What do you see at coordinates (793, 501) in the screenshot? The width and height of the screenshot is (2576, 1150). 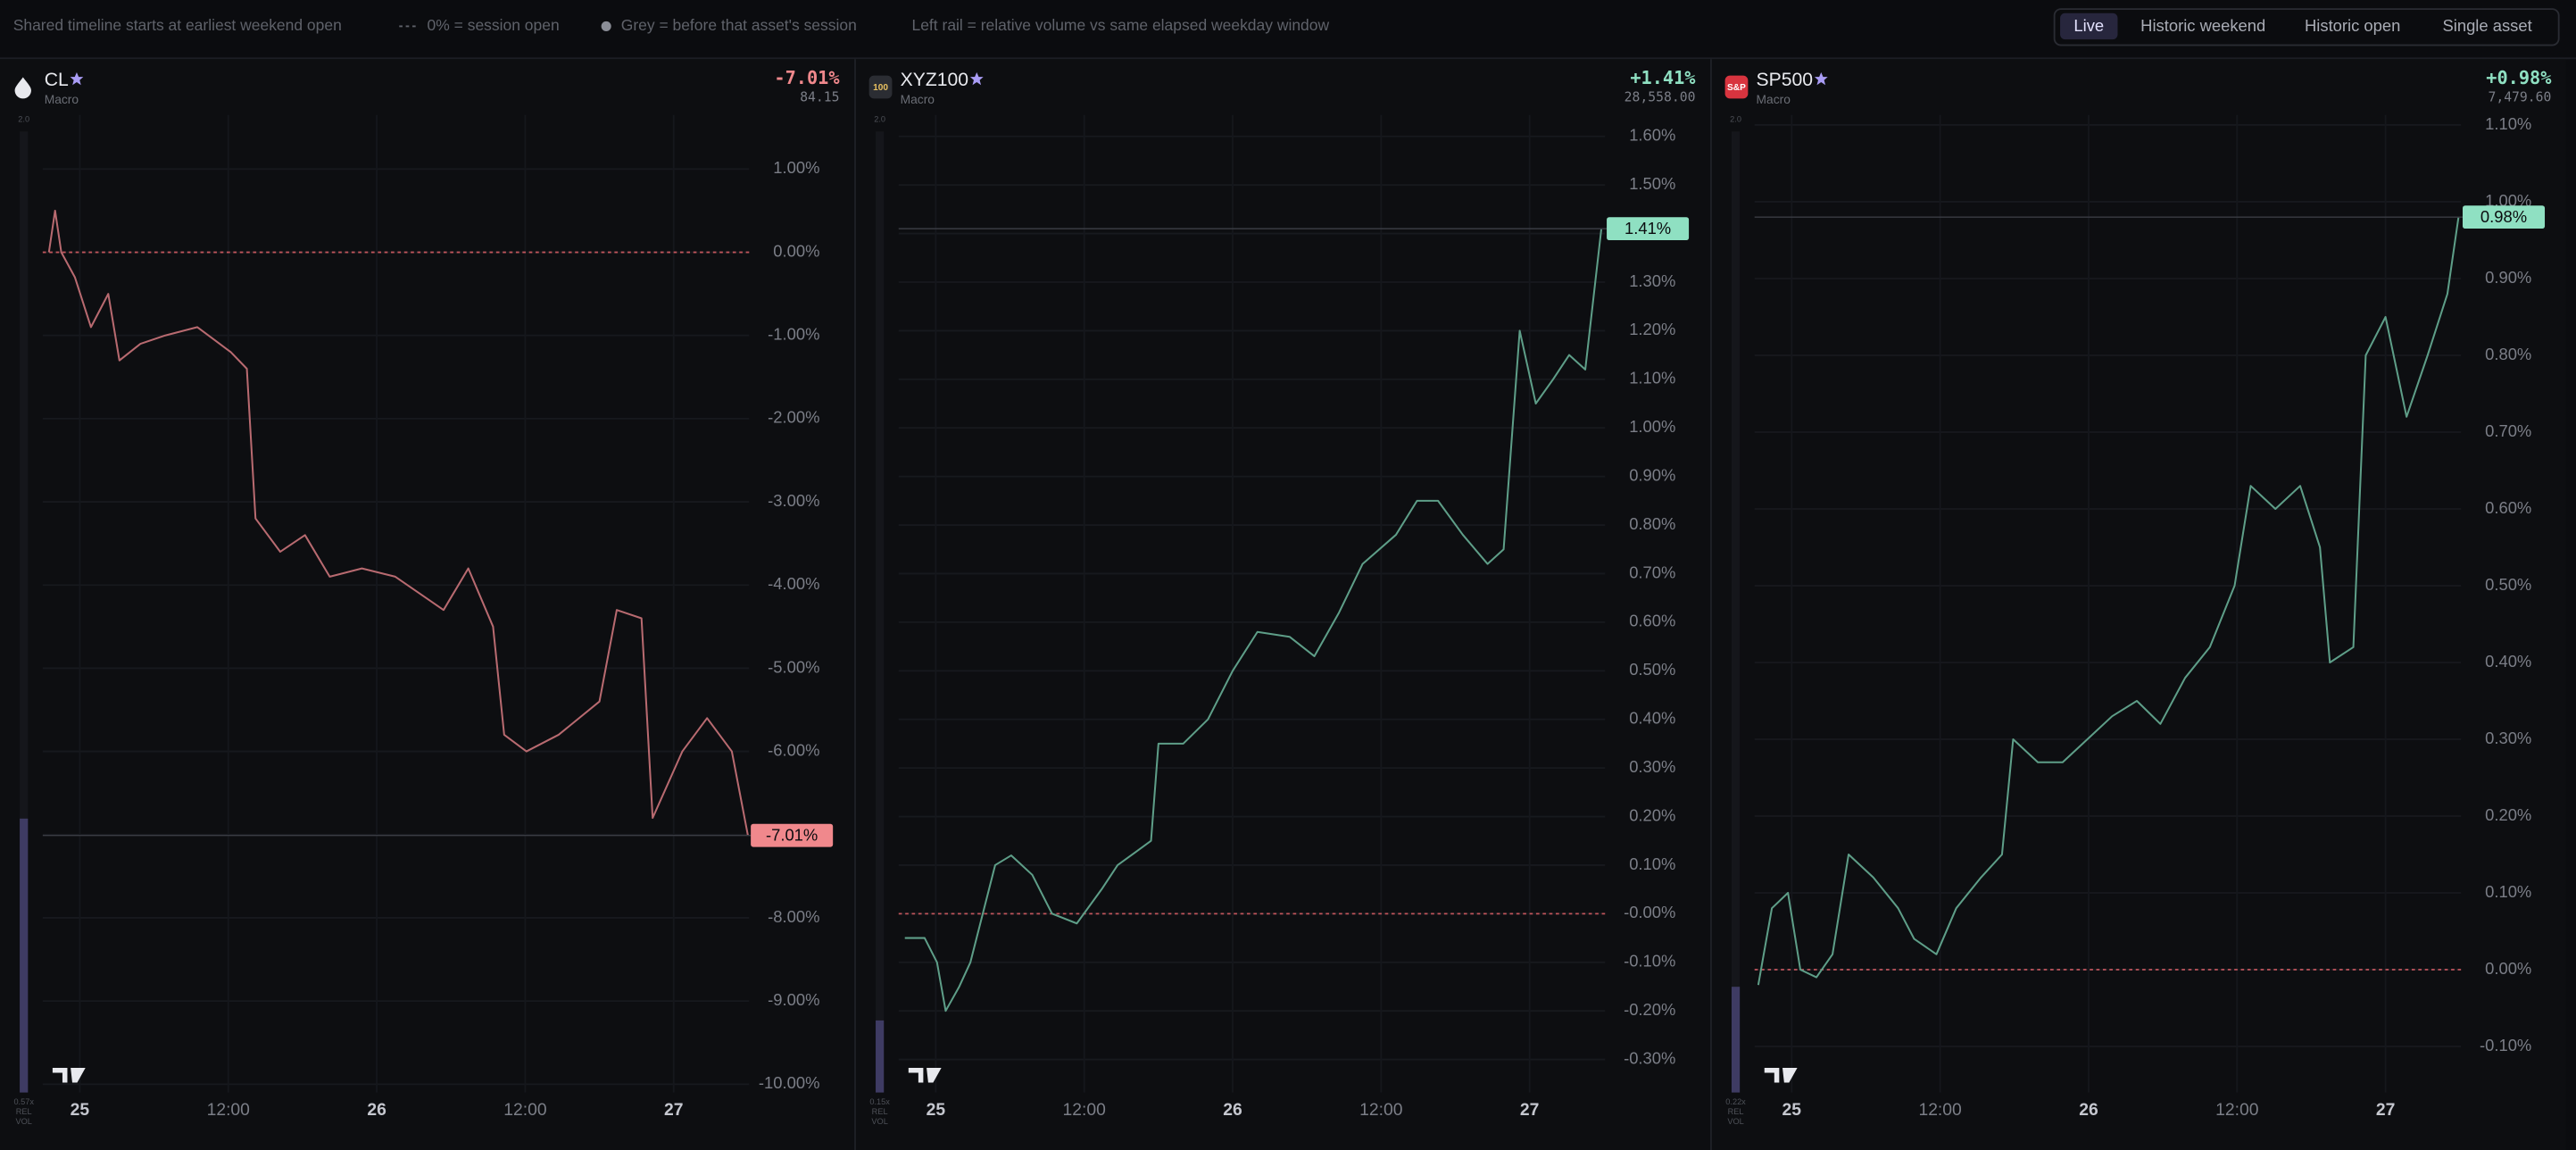 I see `y-tick-label: -3.00%` at bounding box center [793, 501].